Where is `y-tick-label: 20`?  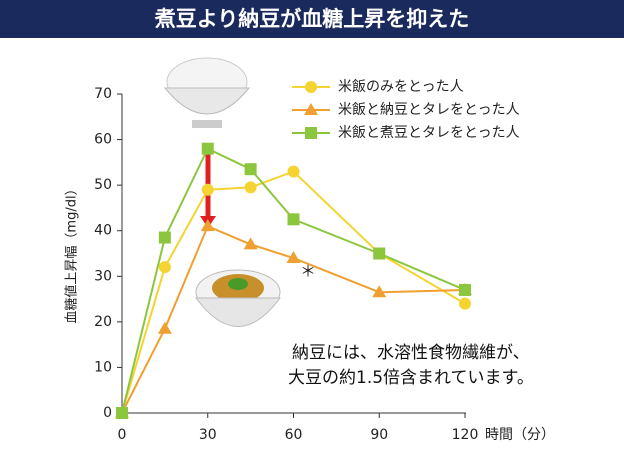
y-tick-label: 20 is located at coordinates (103, 322).